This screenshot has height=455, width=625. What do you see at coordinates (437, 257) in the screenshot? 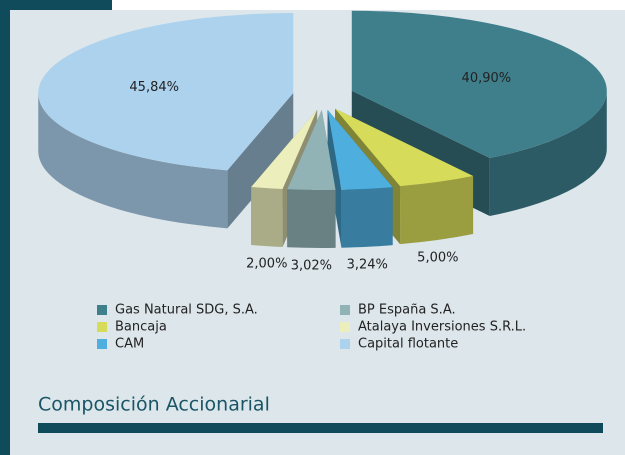
I see `data-label: 5,00%` at bounding box center [437, 257].